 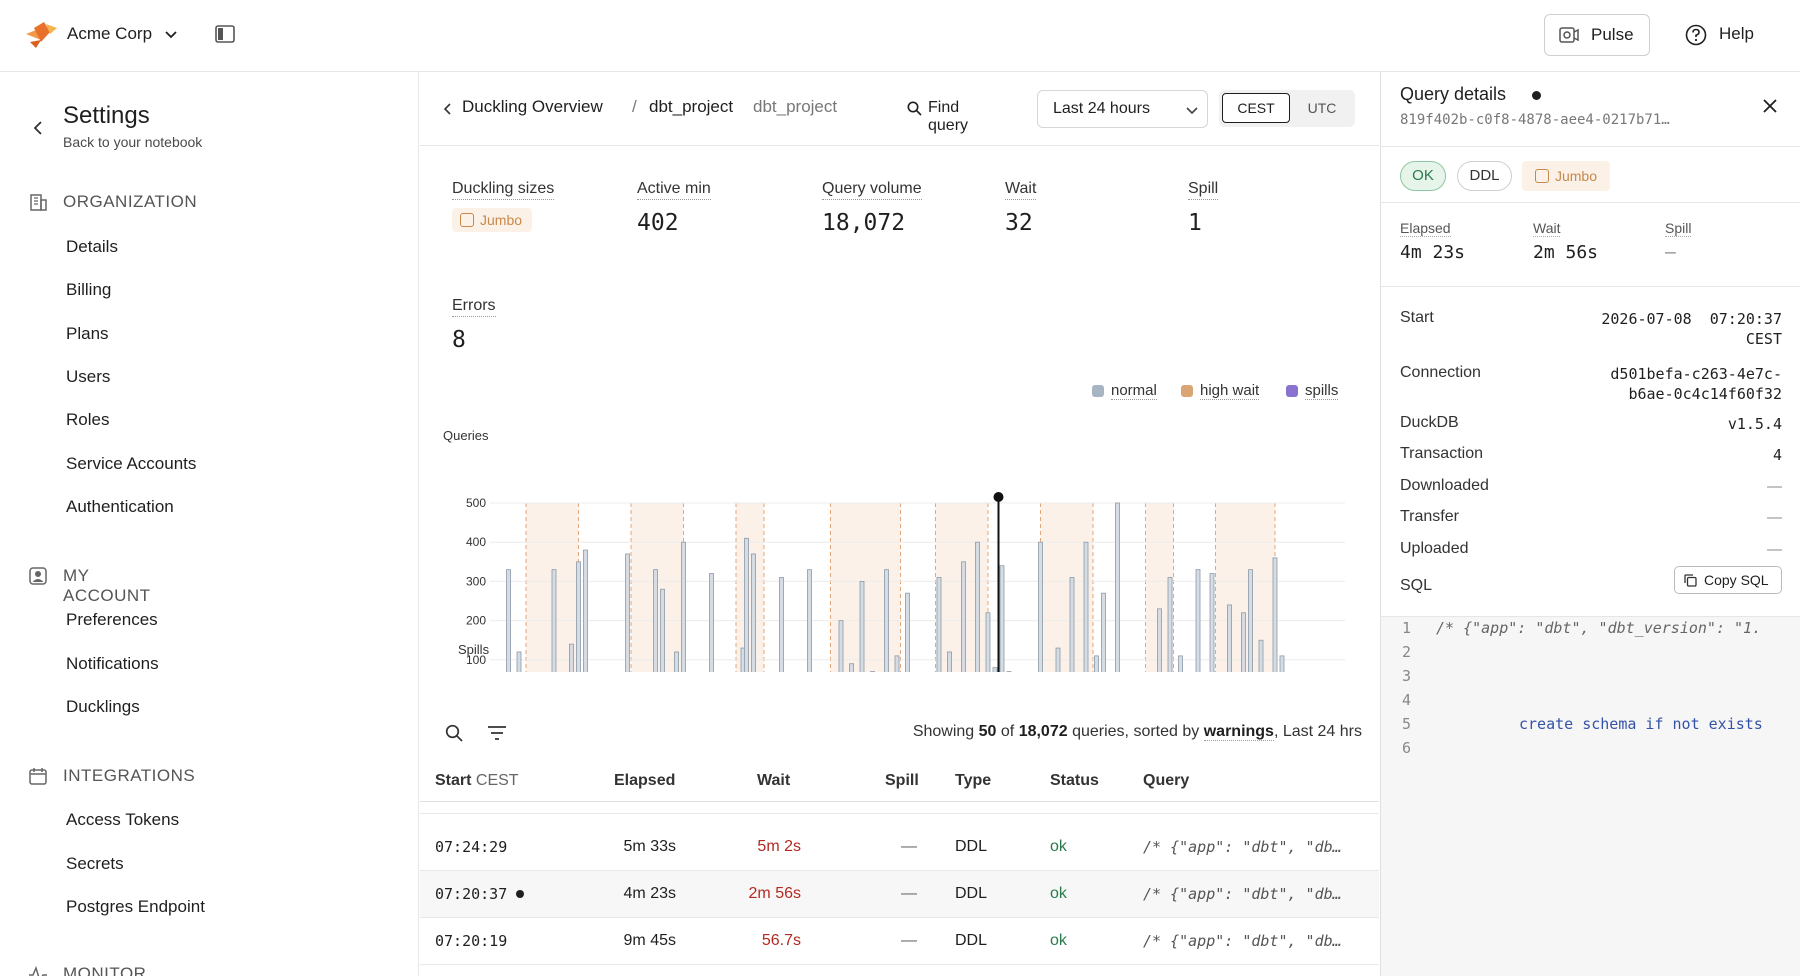 I want to click on copy-sql-label: Copy SQL, so click(x=1736, y=580).